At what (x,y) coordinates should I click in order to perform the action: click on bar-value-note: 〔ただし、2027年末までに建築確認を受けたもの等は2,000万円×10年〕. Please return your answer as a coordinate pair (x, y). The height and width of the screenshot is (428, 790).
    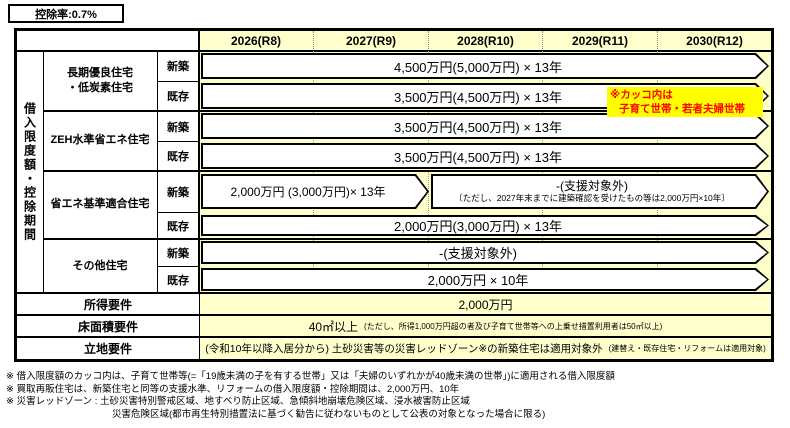
    Looking at the image, I should click on (592, 197).